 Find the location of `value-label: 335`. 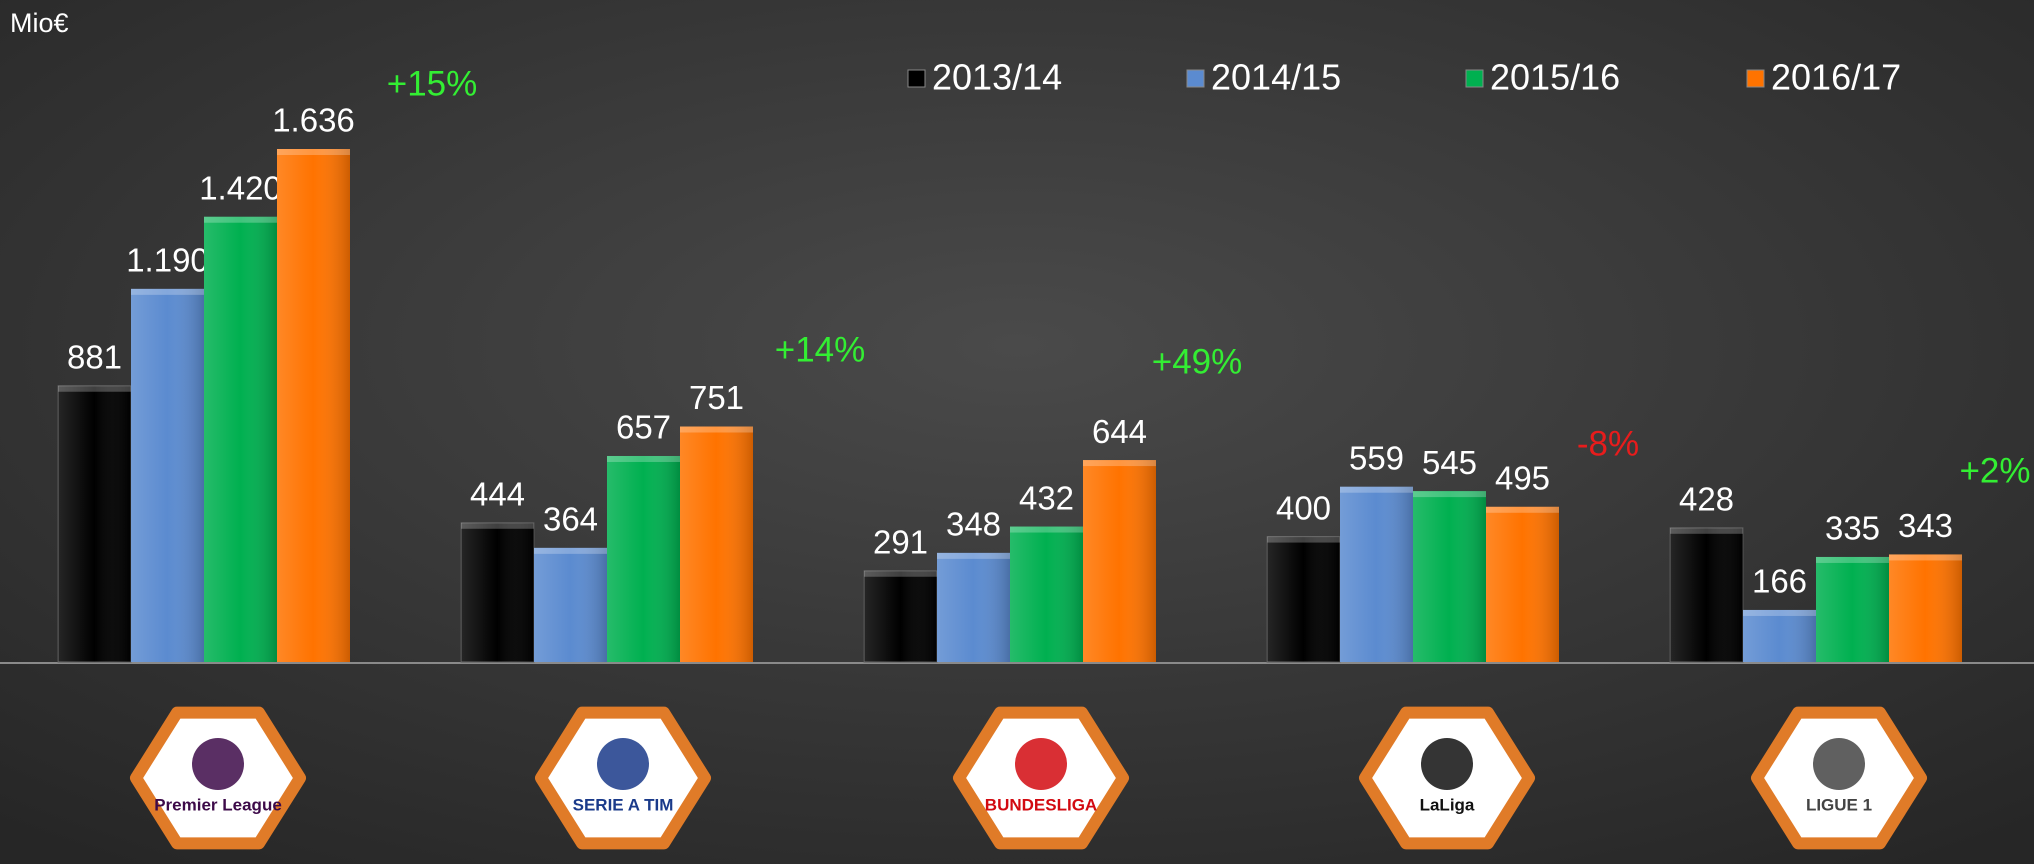

value-label: 335 is located at coordinates (1852, 528).